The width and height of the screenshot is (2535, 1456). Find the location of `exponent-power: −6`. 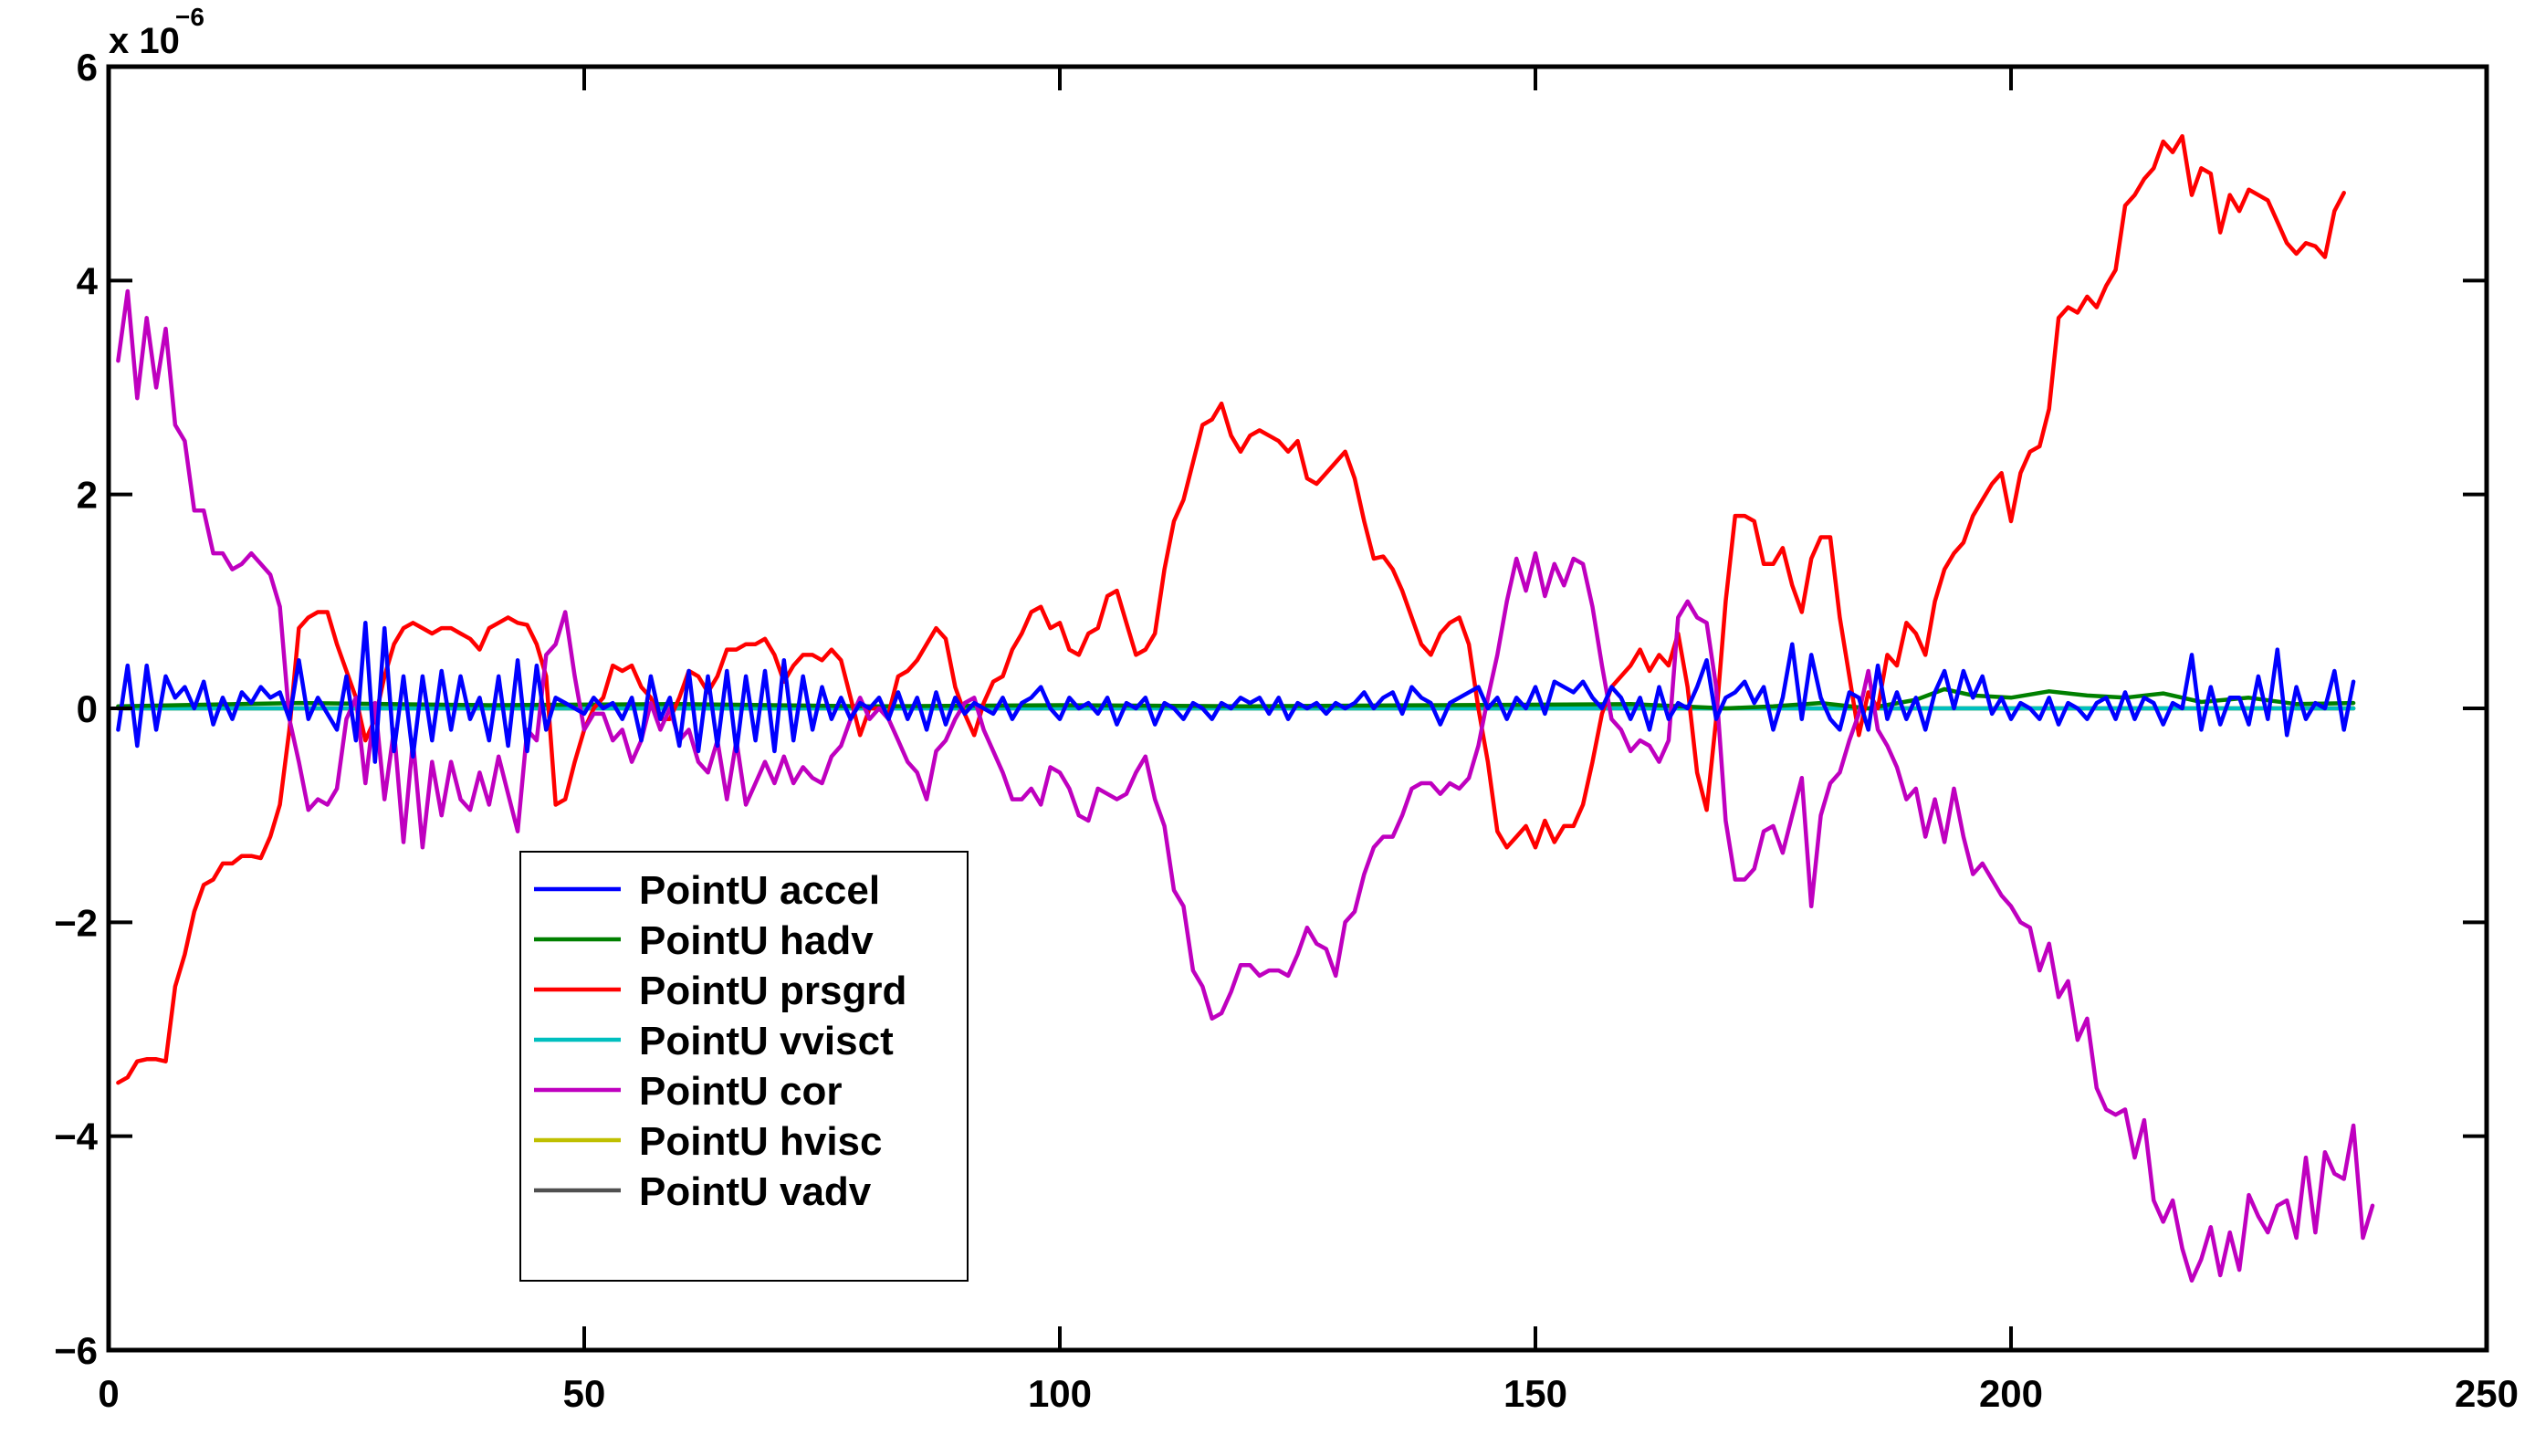

exponent-power: −6 is located at coordinates (190, 17).